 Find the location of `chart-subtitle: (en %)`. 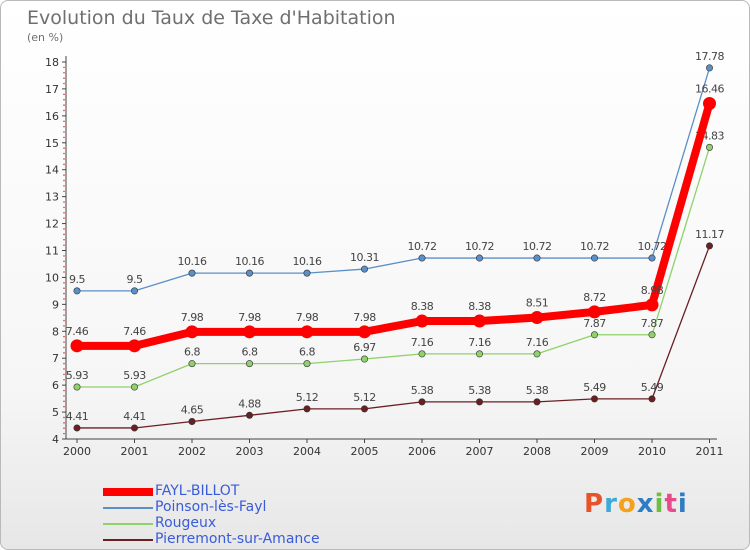

chart-subtitle: (en %) is located at coordinates (45, 37).